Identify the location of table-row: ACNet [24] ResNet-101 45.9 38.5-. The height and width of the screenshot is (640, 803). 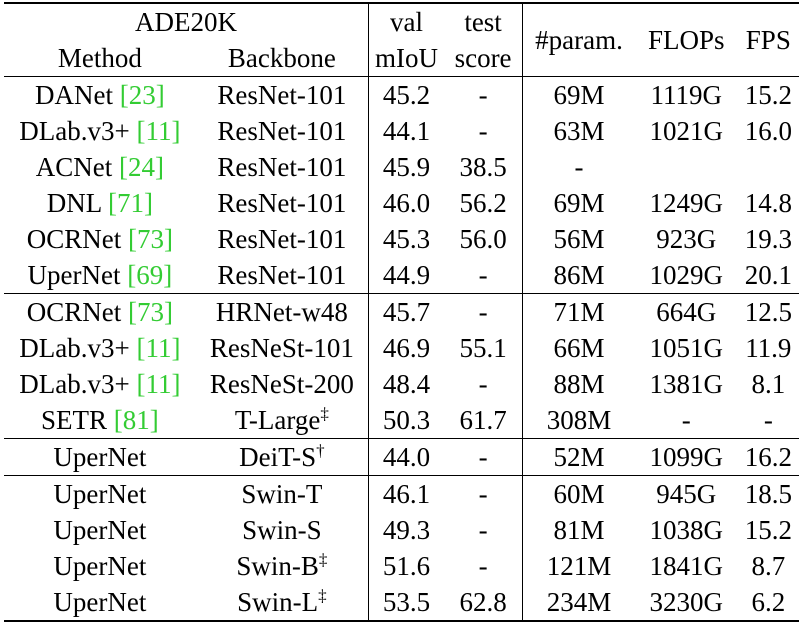
(401, 167).